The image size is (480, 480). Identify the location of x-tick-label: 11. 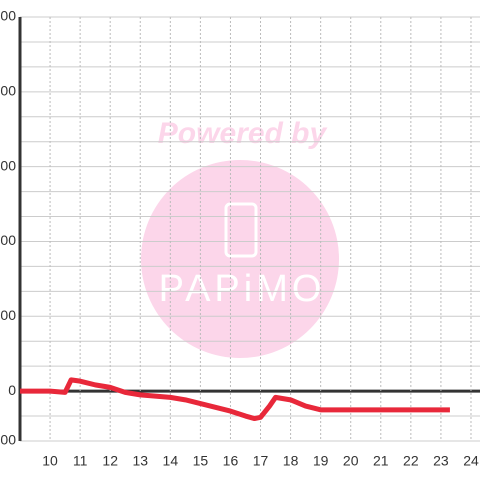
(80, 461).